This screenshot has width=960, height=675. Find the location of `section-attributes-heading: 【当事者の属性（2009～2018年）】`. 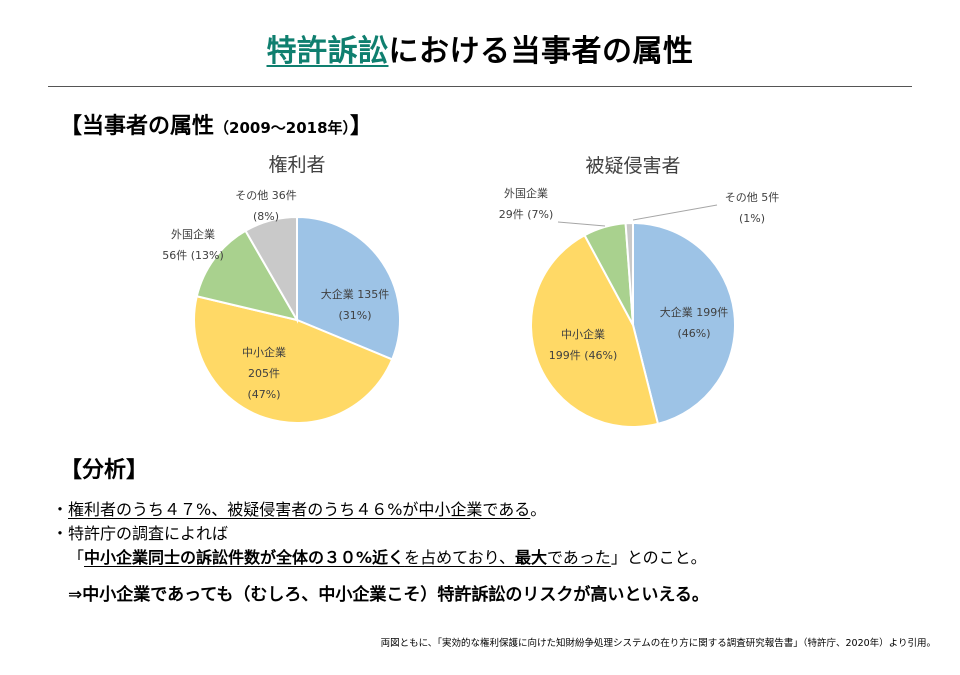

section-attributes-heading: 【当事者の属性（2009～2018年）】 is located at coordinates (216, 124).